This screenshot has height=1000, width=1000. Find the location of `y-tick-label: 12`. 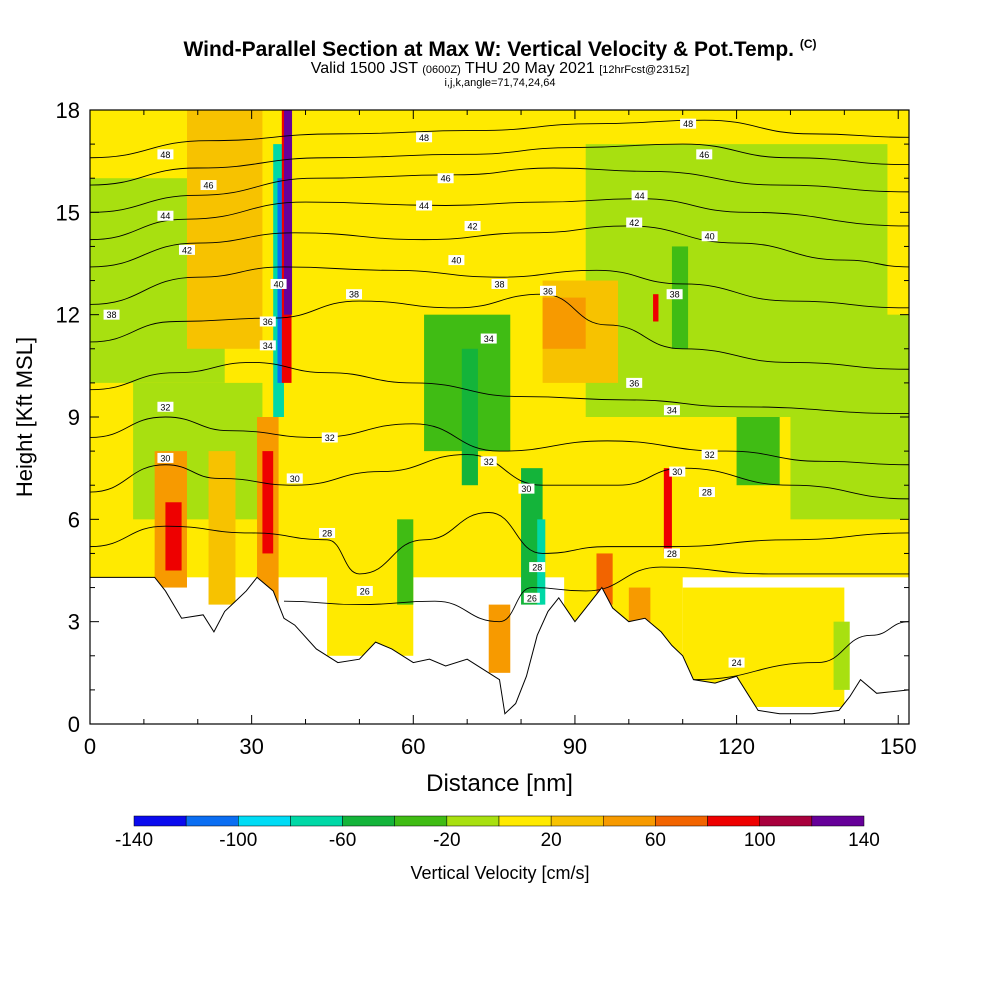

y-tick-label: 12 is located at coordinates (68, 315).